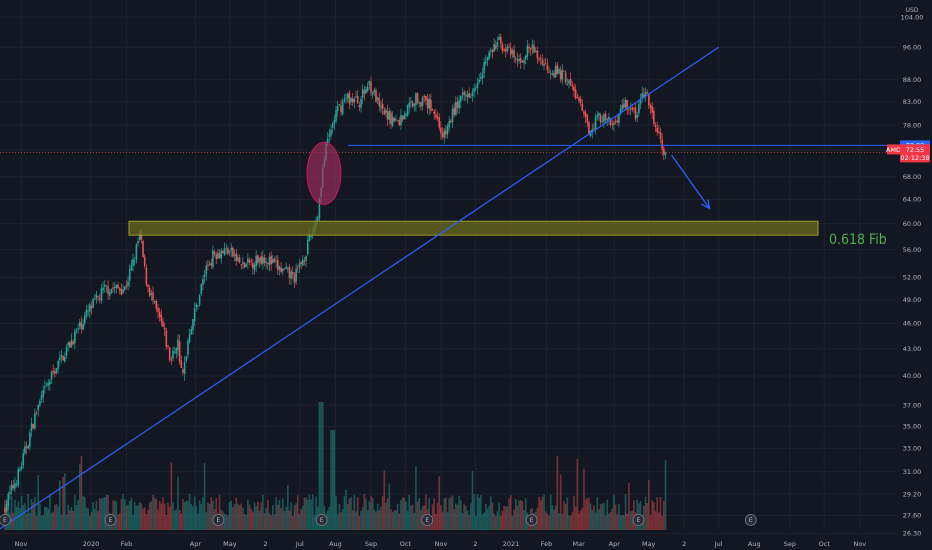 The height and width of the screenshot is (550, 932). Describe the element at coordinates (21, 544) in the screenshot. I see `x-tick-label: Nov` at that location.